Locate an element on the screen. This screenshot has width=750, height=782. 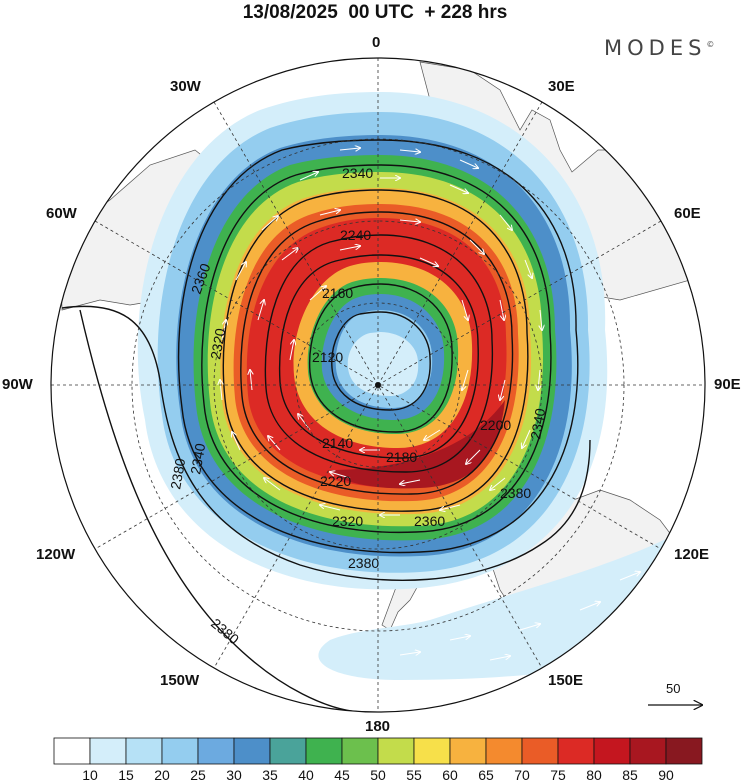
contour-label: 2120 is located at coordinates (327, 357).